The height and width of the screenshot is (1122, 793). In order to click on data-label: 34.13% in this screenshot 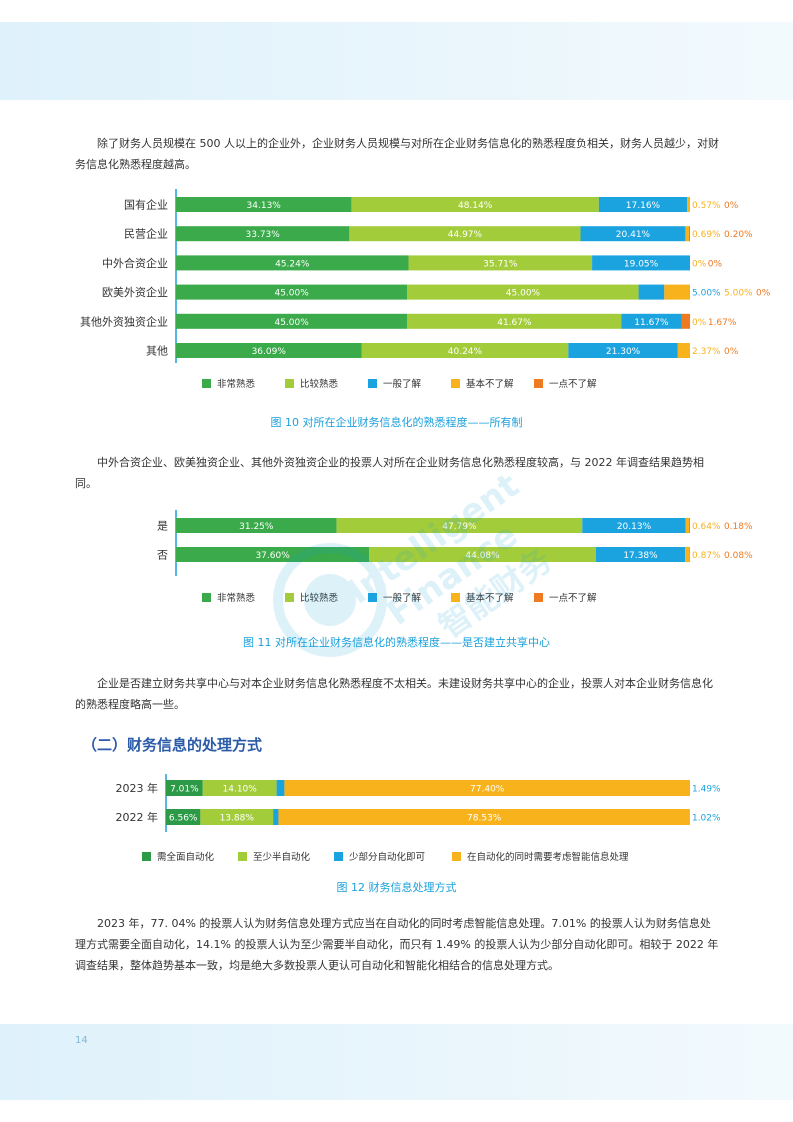, I will do `click(264, 206)`.